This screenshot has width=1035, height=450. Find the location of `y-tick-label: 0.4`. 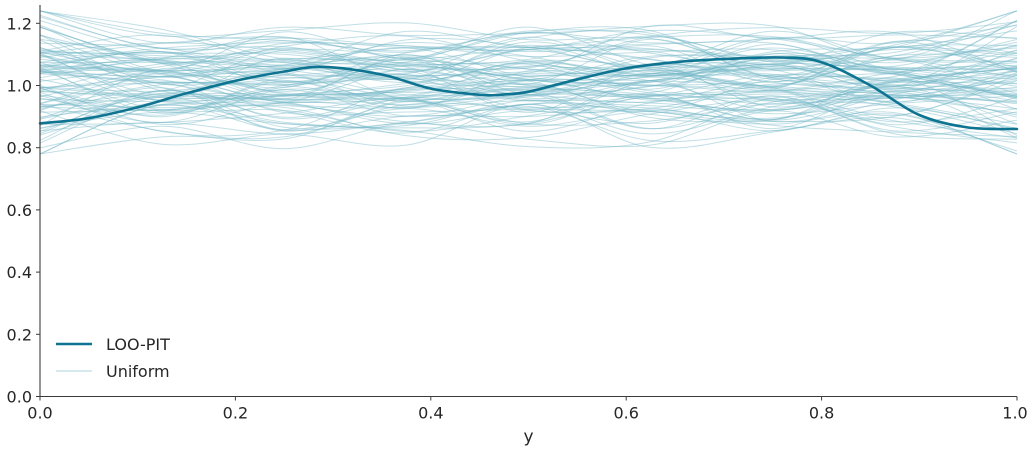

y-tick-label: 0.4 is located at coordinates (19, 272).